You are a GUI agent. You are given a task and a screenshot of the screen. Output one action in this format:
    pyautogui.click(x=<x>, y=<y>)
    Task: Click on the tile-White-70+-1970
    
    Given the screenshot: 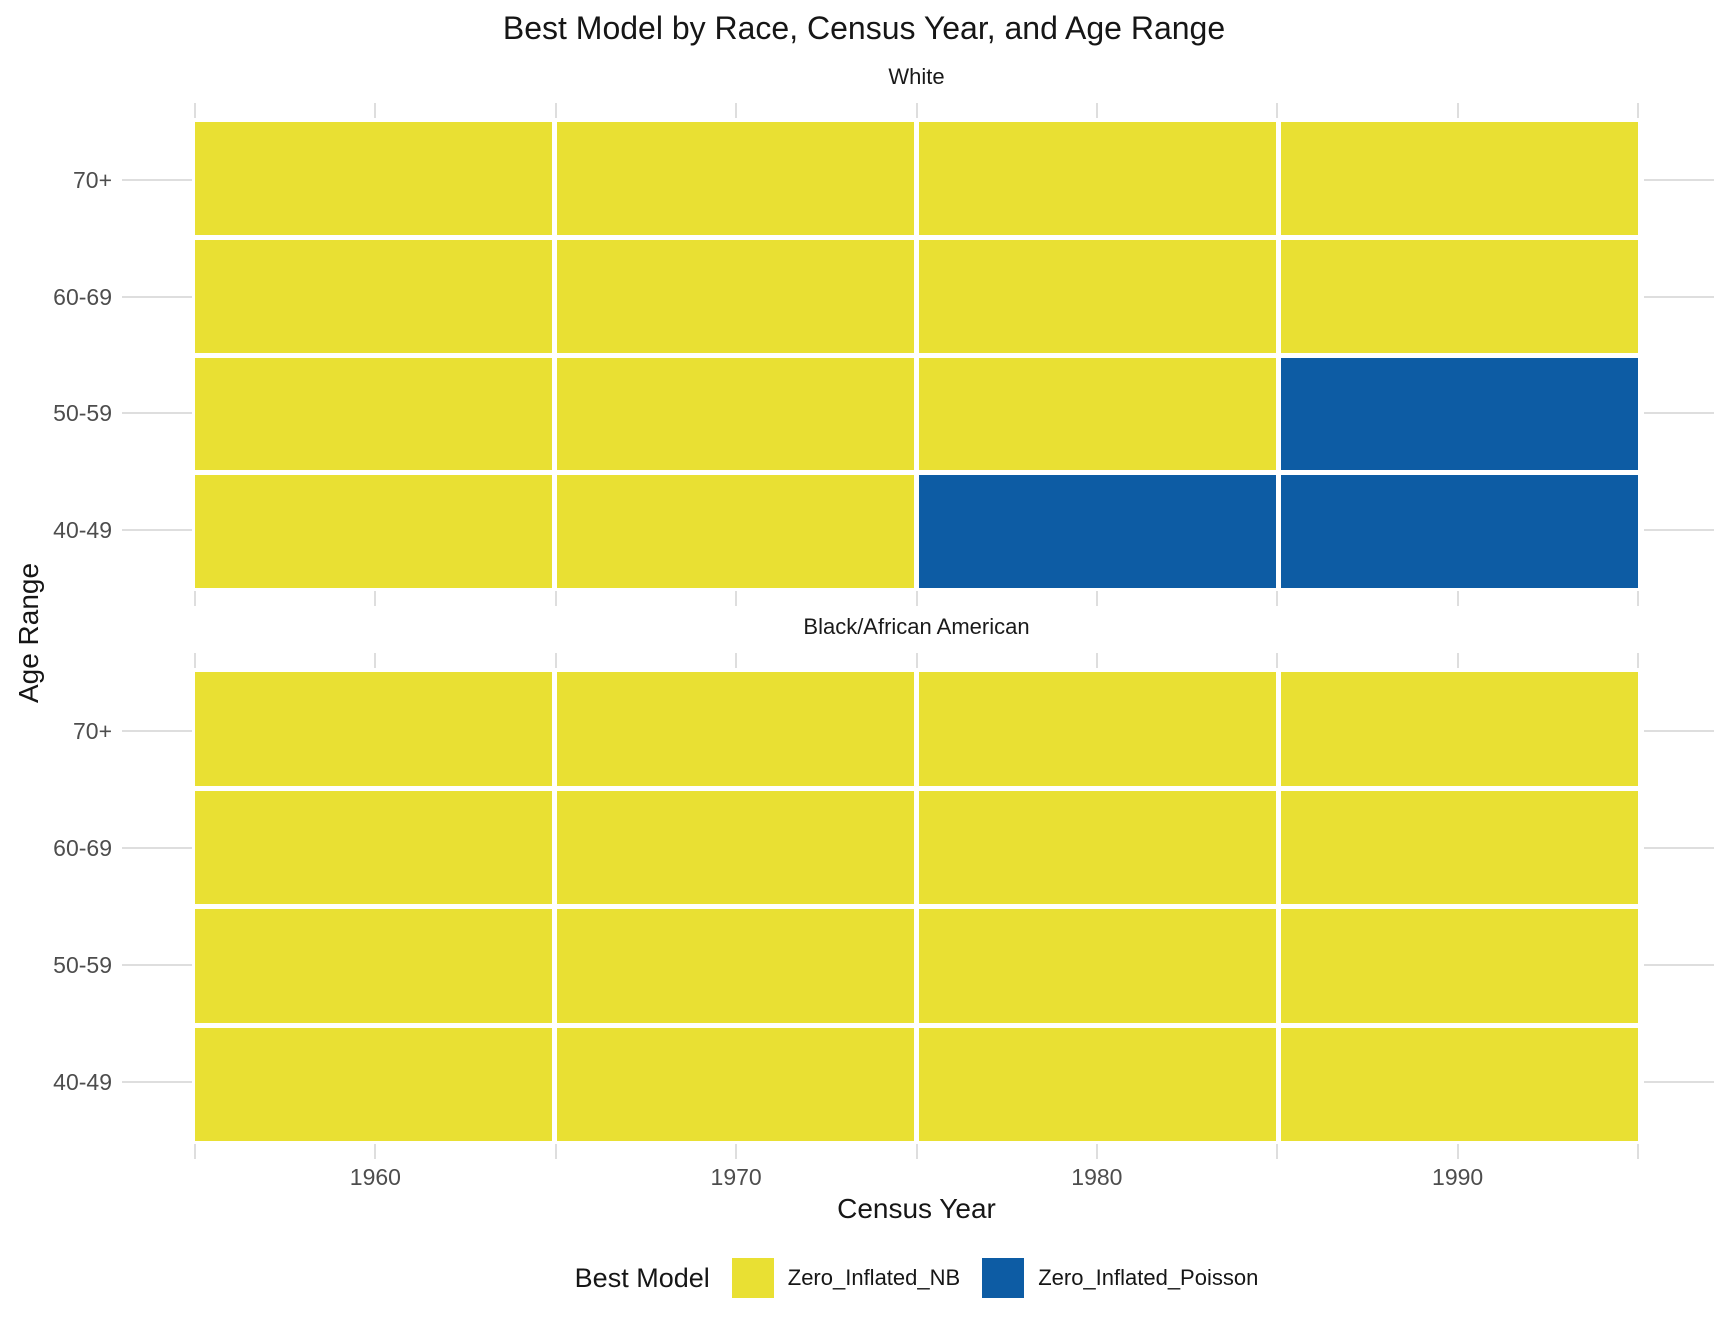 What is the action you would take?
    pyautogui.click(x=735, y=178)
    